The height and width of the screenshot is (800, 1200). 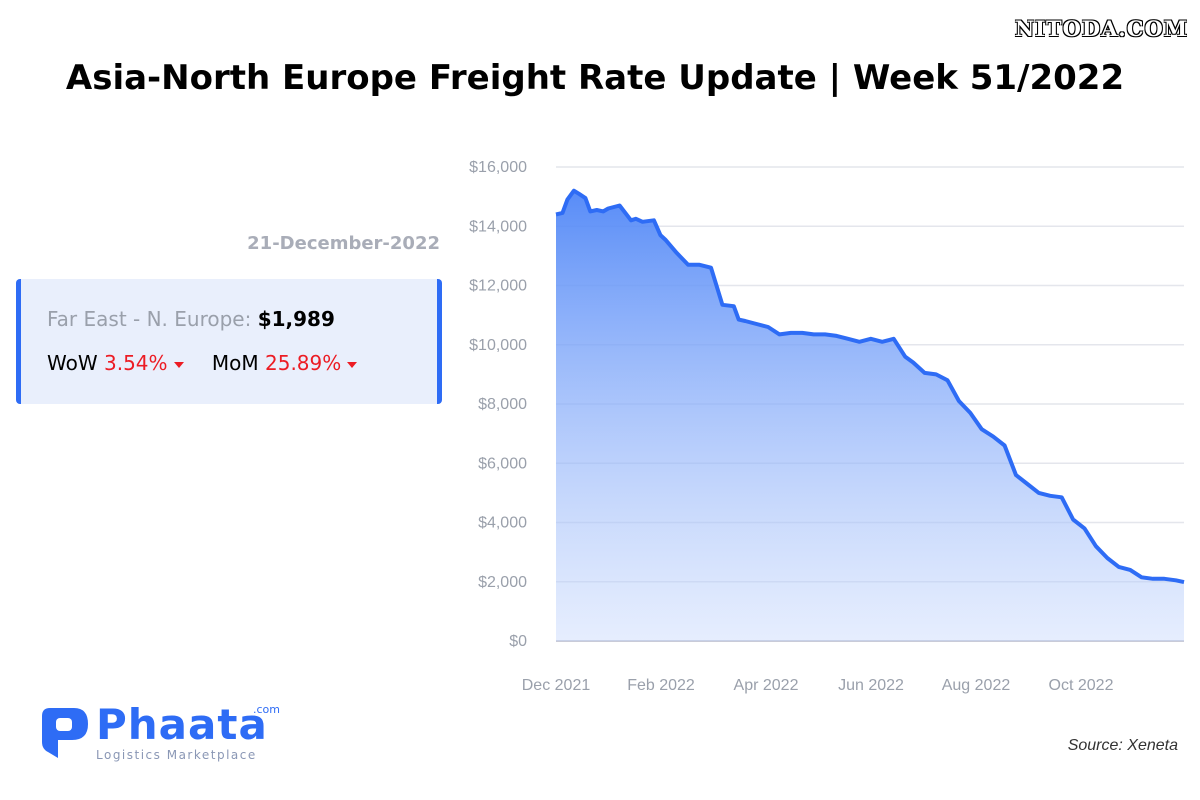 I want to click on x-tick-label: Feb 2022, so click(x=661, y=685).